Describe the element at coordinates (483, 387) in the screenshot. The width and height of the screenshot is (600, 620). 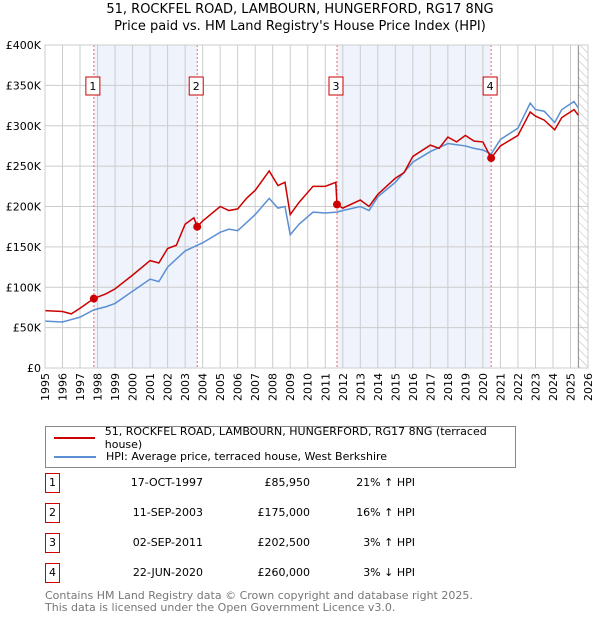
I see `x-tick-label: 2020` at that location.